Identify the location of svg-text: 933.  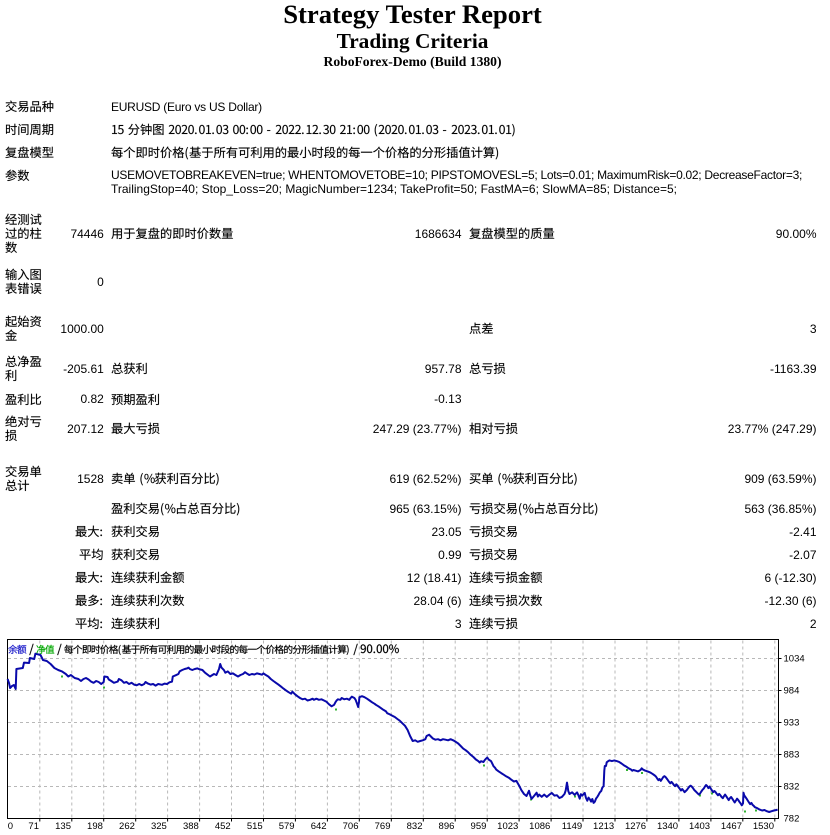
(792, 723).